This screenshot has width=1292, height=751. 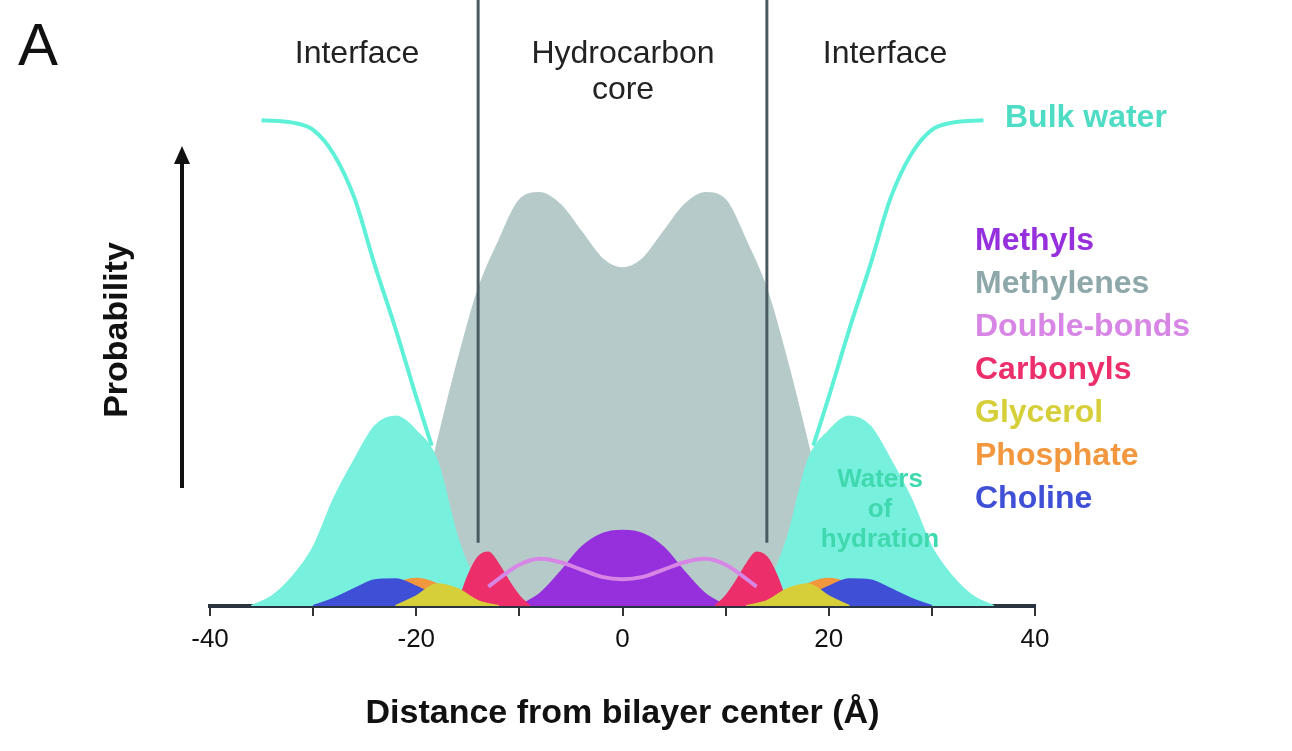 I want to click on text: Methyls, so click(x=1035, y=239).